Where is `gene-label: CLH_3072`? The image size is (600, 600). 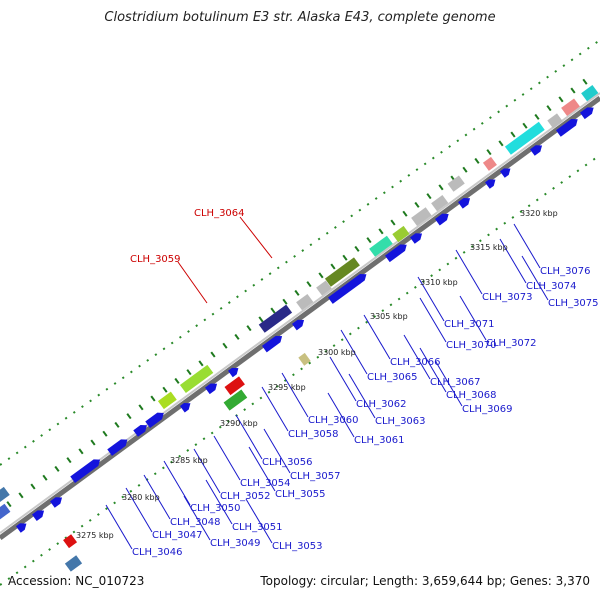 gene-label: CLH_3072 is located at coordinates (511, 343).